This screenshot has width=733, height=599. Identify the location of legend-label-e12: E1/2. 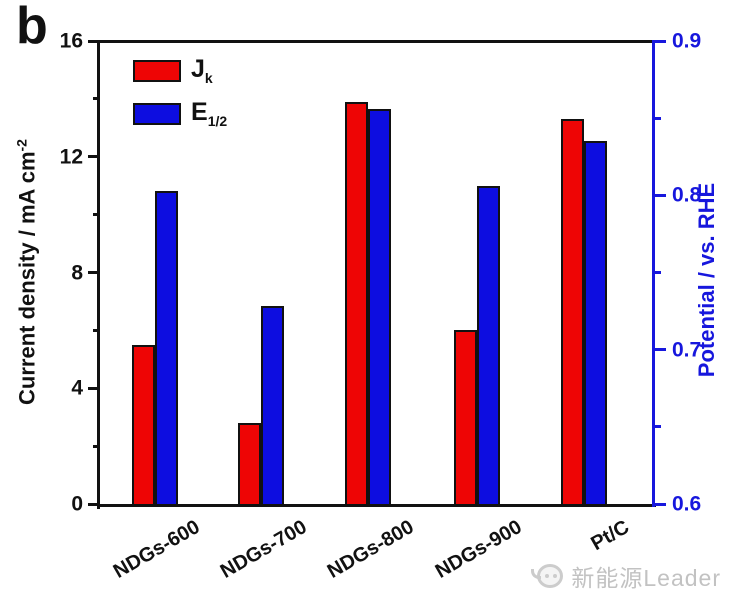
(209, 113).